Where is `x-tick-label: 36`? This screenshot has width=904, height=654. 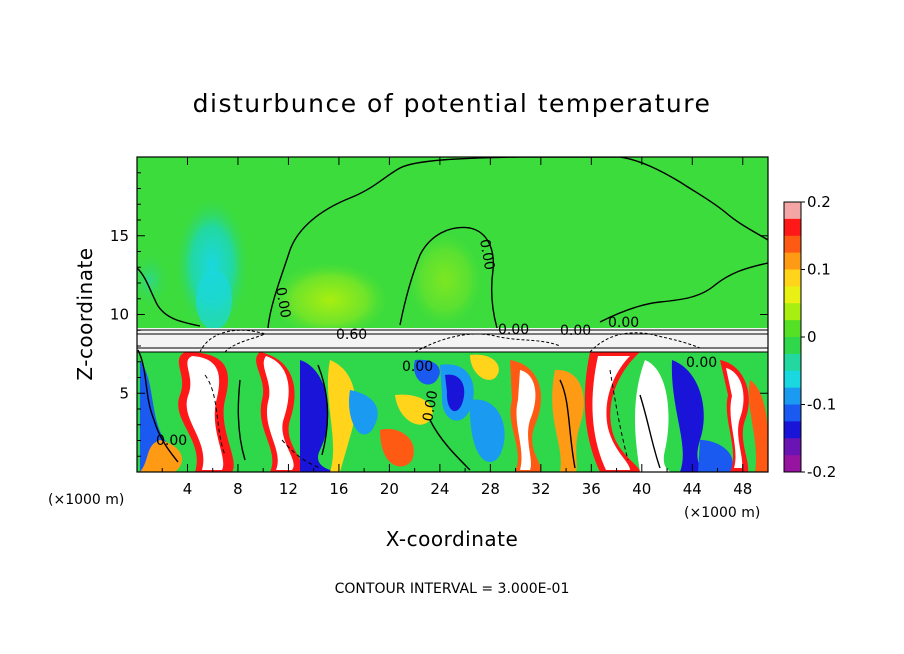 x-tick-label: 36 is located at coordinates (591, 489).